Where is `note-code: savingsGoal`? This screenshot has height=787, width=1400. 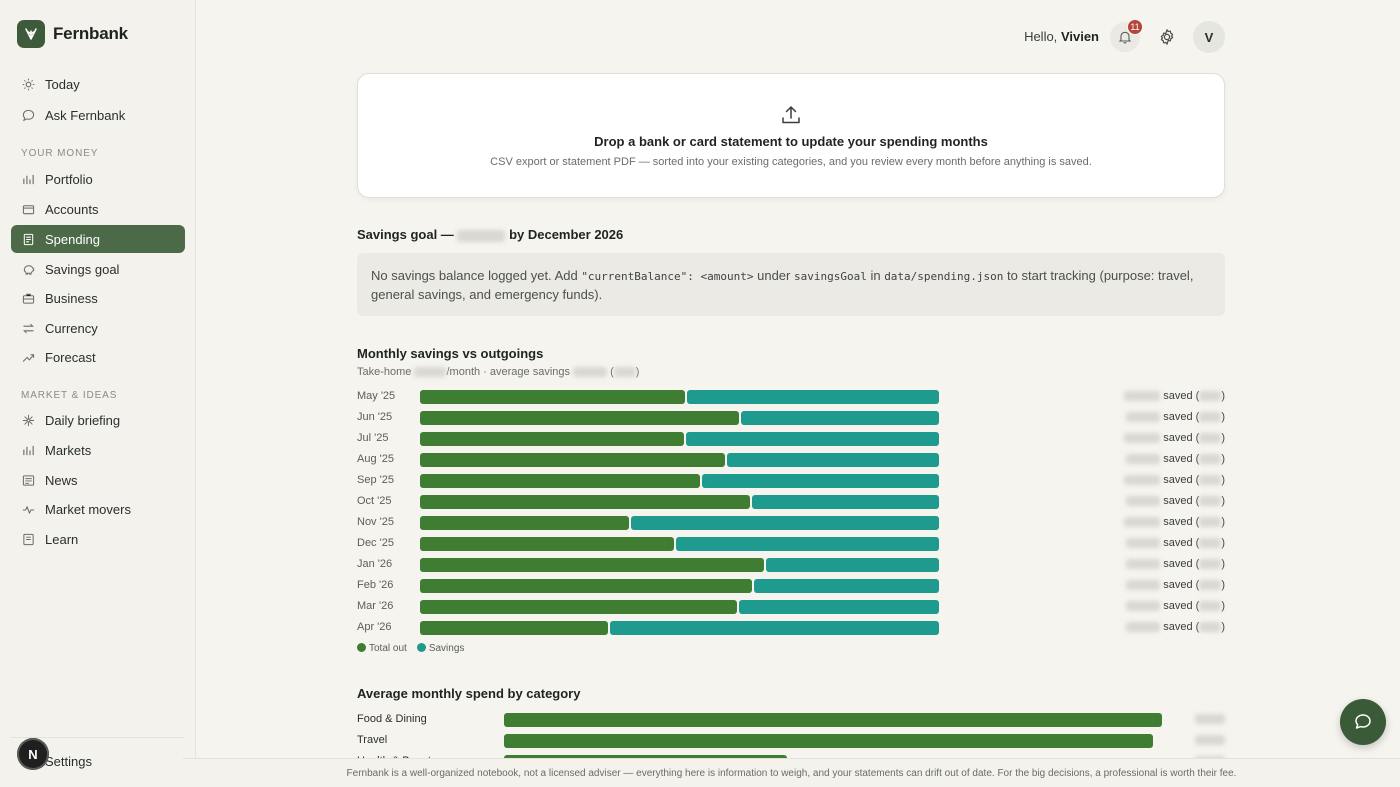 note-code: savingsGoal is located at coordinates (830, 276).